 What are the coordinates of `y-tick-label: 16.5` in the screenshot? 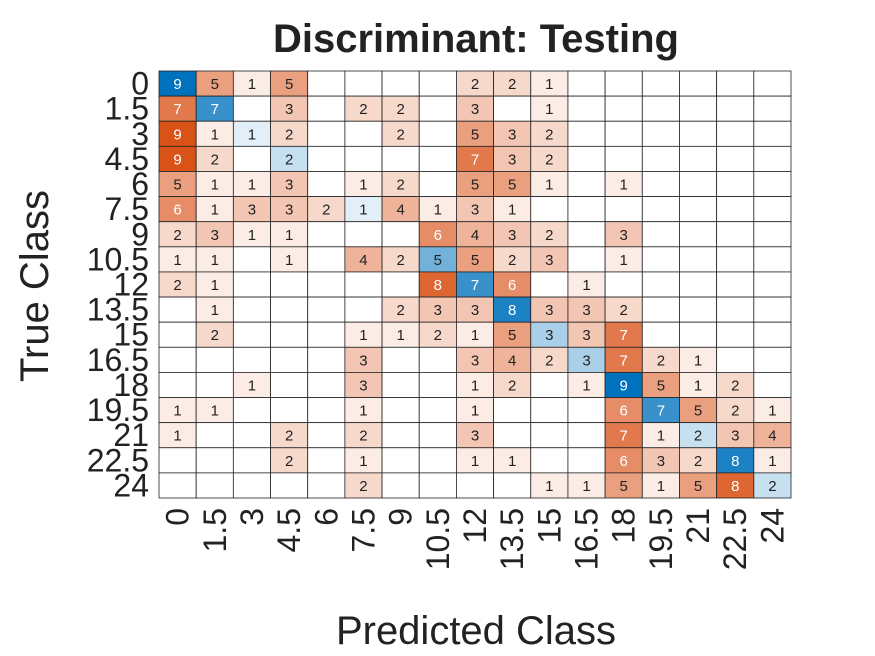 It's located at (118, 360).